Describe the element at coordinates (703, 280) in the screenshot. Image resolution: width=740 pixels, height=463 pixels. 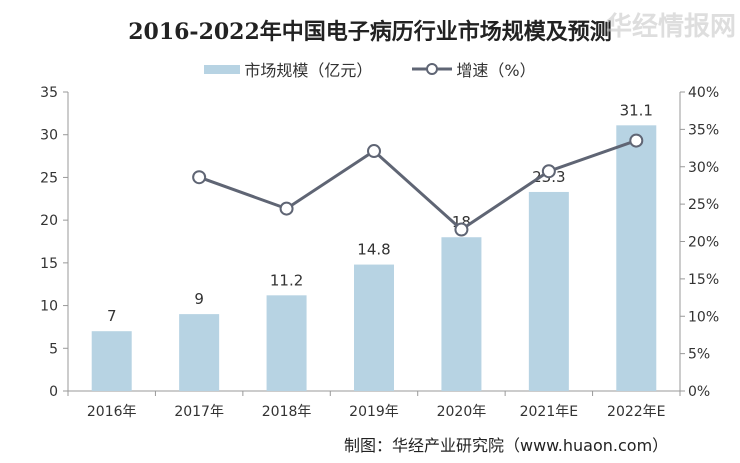
I see `y2-tick-label: 15%` at that location.